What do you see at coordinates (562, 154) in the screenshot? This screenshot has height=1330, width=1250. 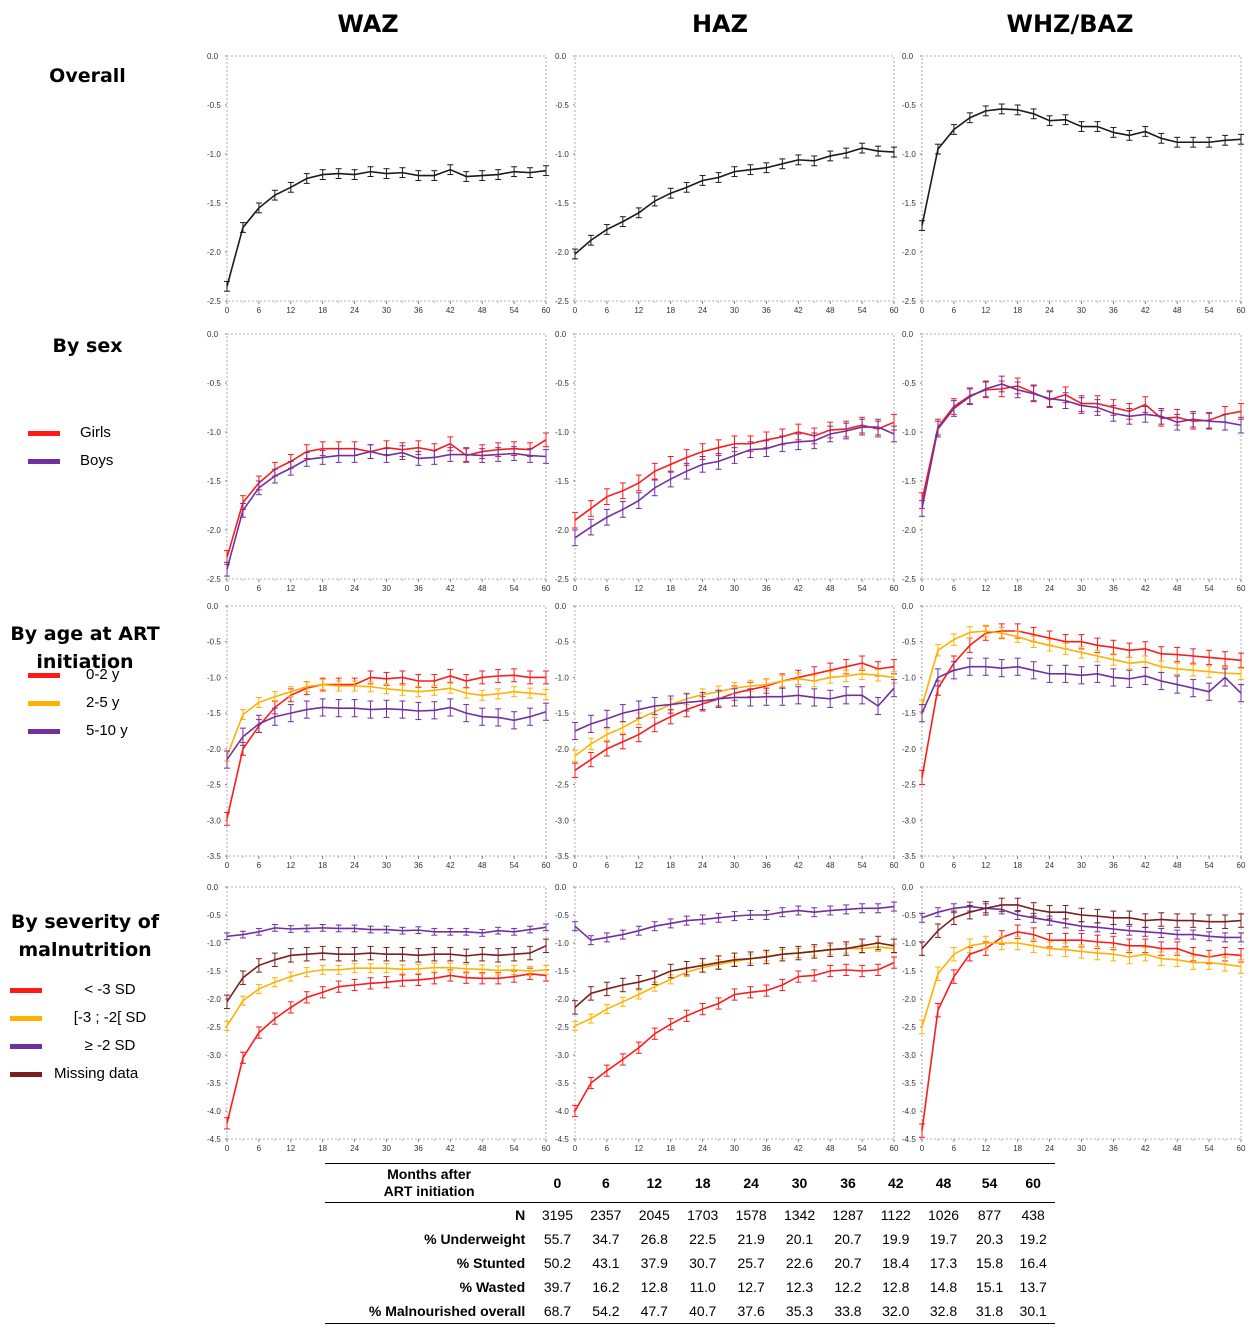 I see `y-tick-label: -1.0` at bounding box center [562, 154].